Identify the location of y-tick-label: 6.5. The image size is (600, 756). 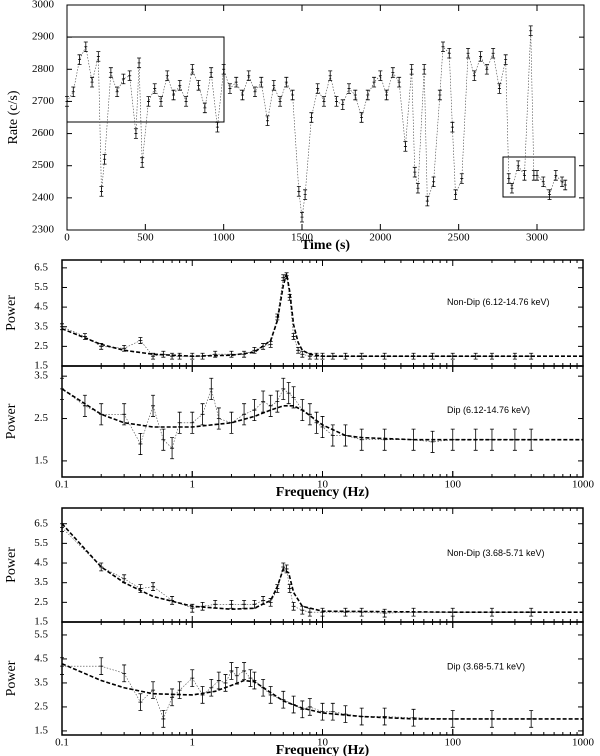
(41, 523).